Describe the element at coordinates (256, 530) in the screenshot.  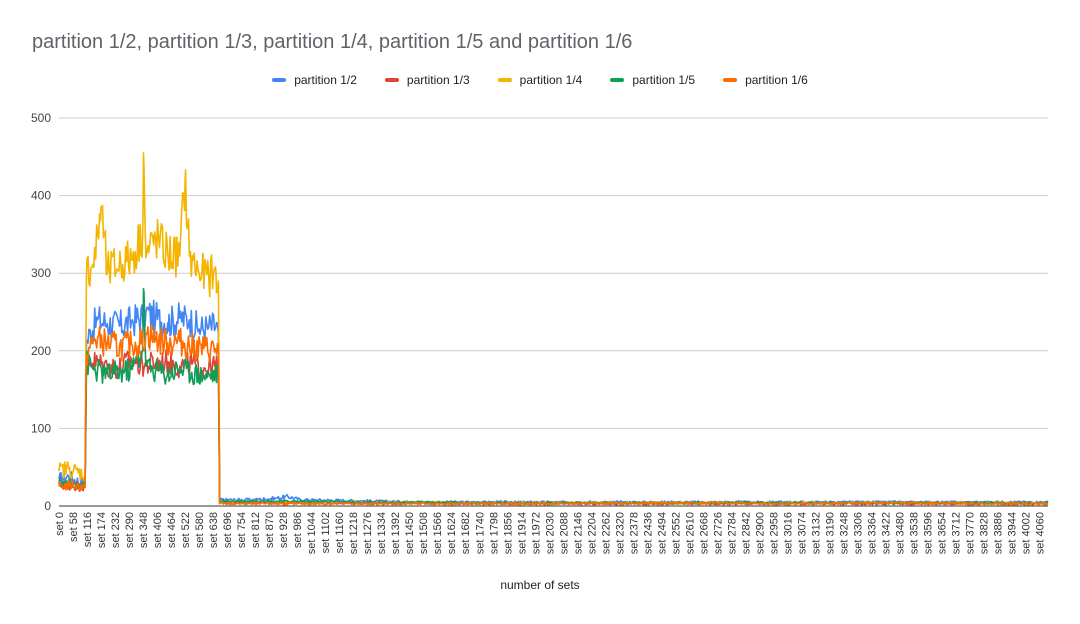
I see `x-tick-label: set 812` at that location.